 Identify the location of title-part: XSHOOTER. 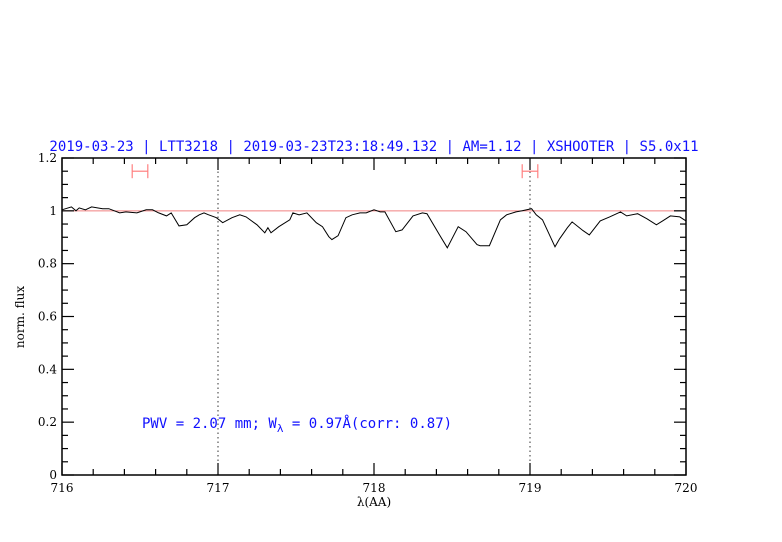
(581, 147).